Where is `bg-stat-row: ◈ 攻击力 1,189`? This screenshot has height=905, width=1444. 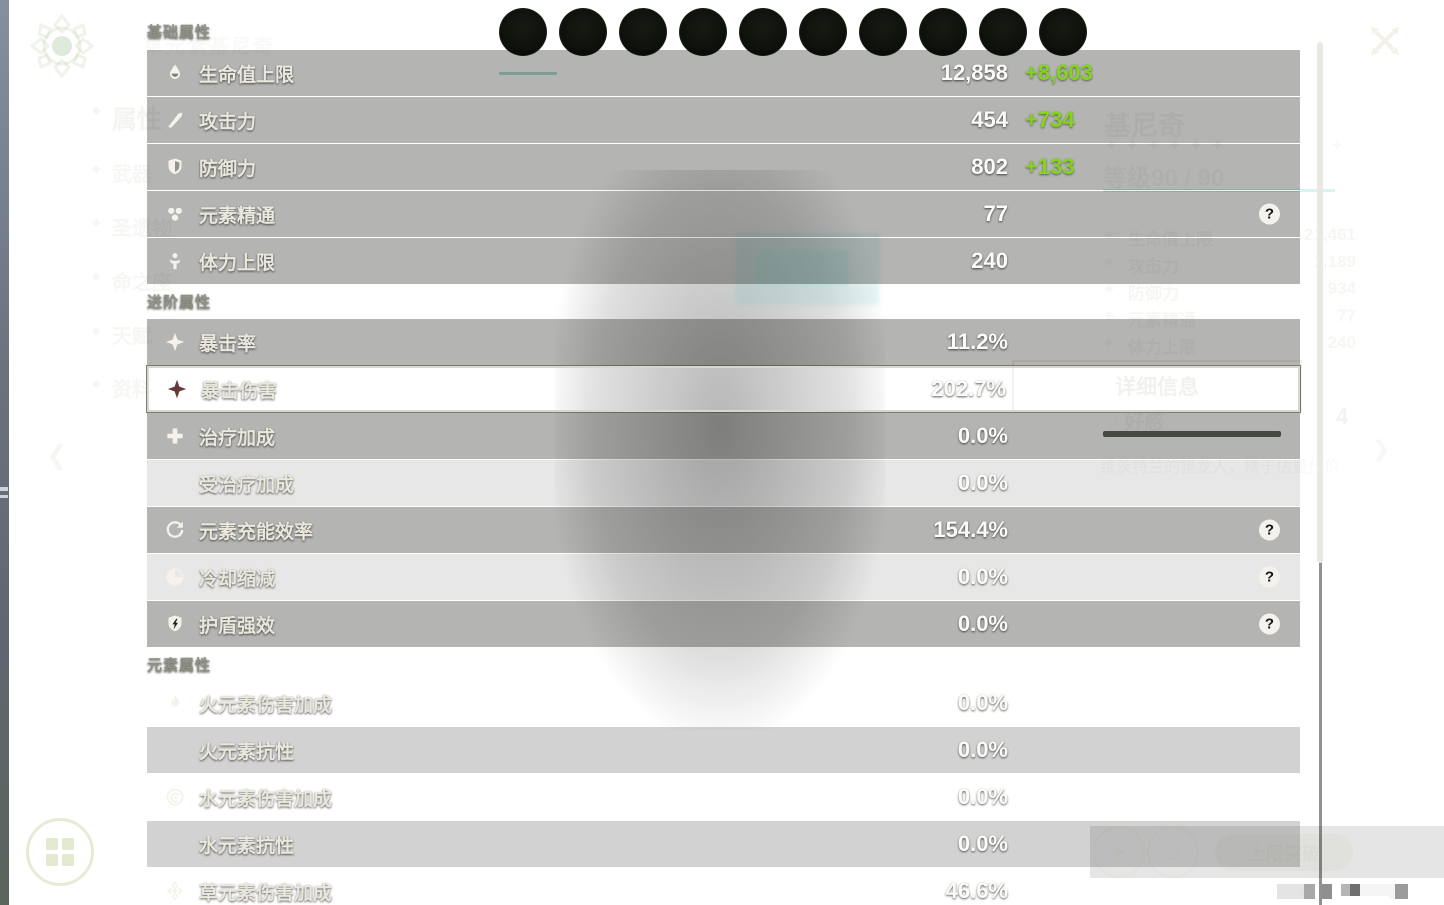
bg-stat-row: ◈ 攻击力 1,189 is located at coordinates (1230, 262).